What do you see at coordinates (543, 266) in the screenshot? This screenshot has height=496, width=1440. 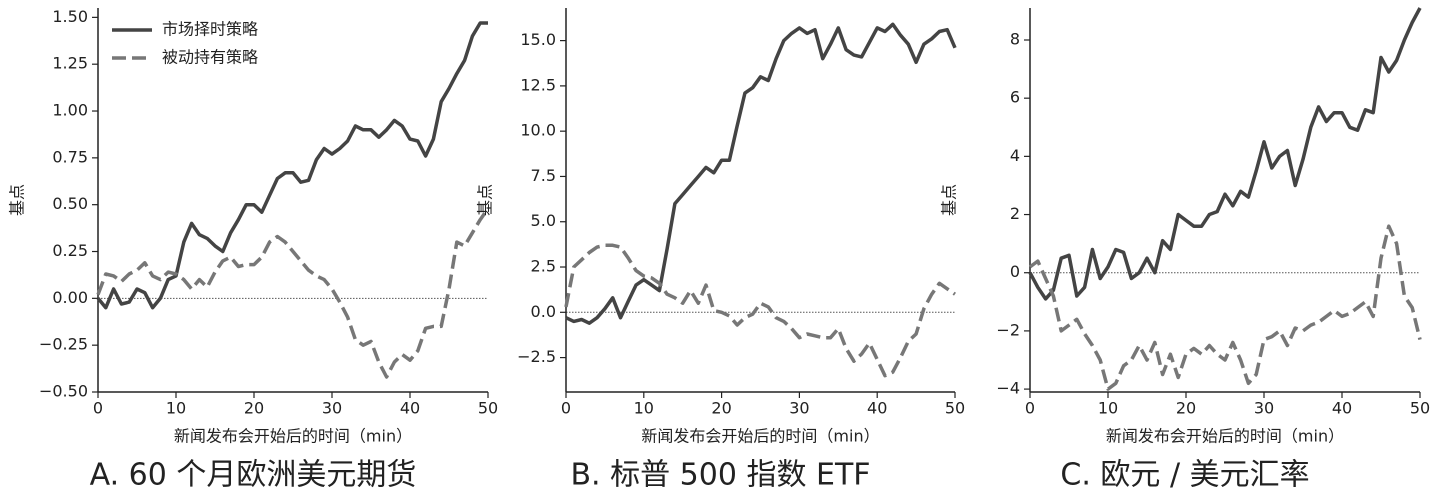 I see `y-tick-label: 2.5` at bounding box center [543, 266].